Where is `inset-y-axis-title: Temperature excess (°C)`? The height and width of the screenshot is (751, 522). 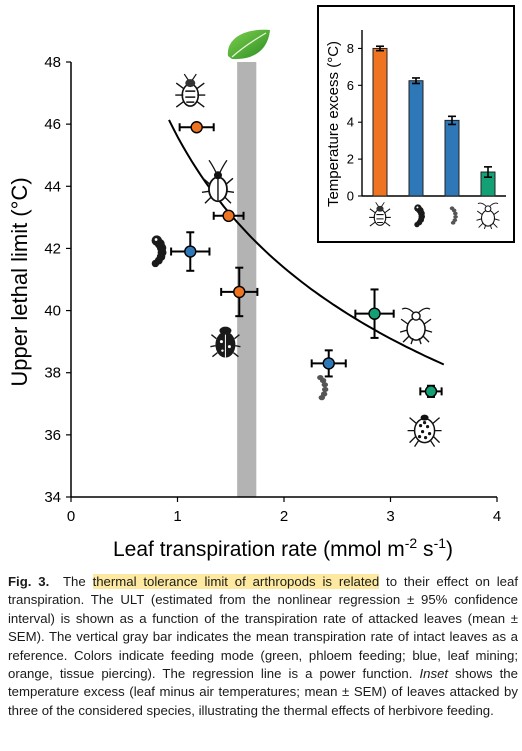 inset-y-axis-title: Temperature excess (°C) is located at coordinates (333, 124).